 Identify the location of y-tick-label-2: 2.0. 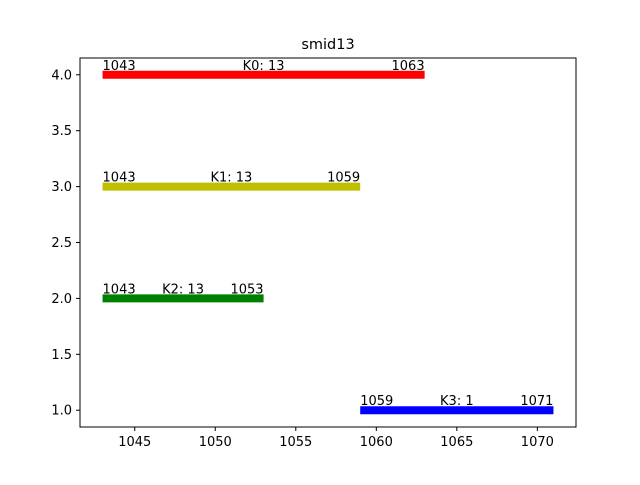
(61, 299).